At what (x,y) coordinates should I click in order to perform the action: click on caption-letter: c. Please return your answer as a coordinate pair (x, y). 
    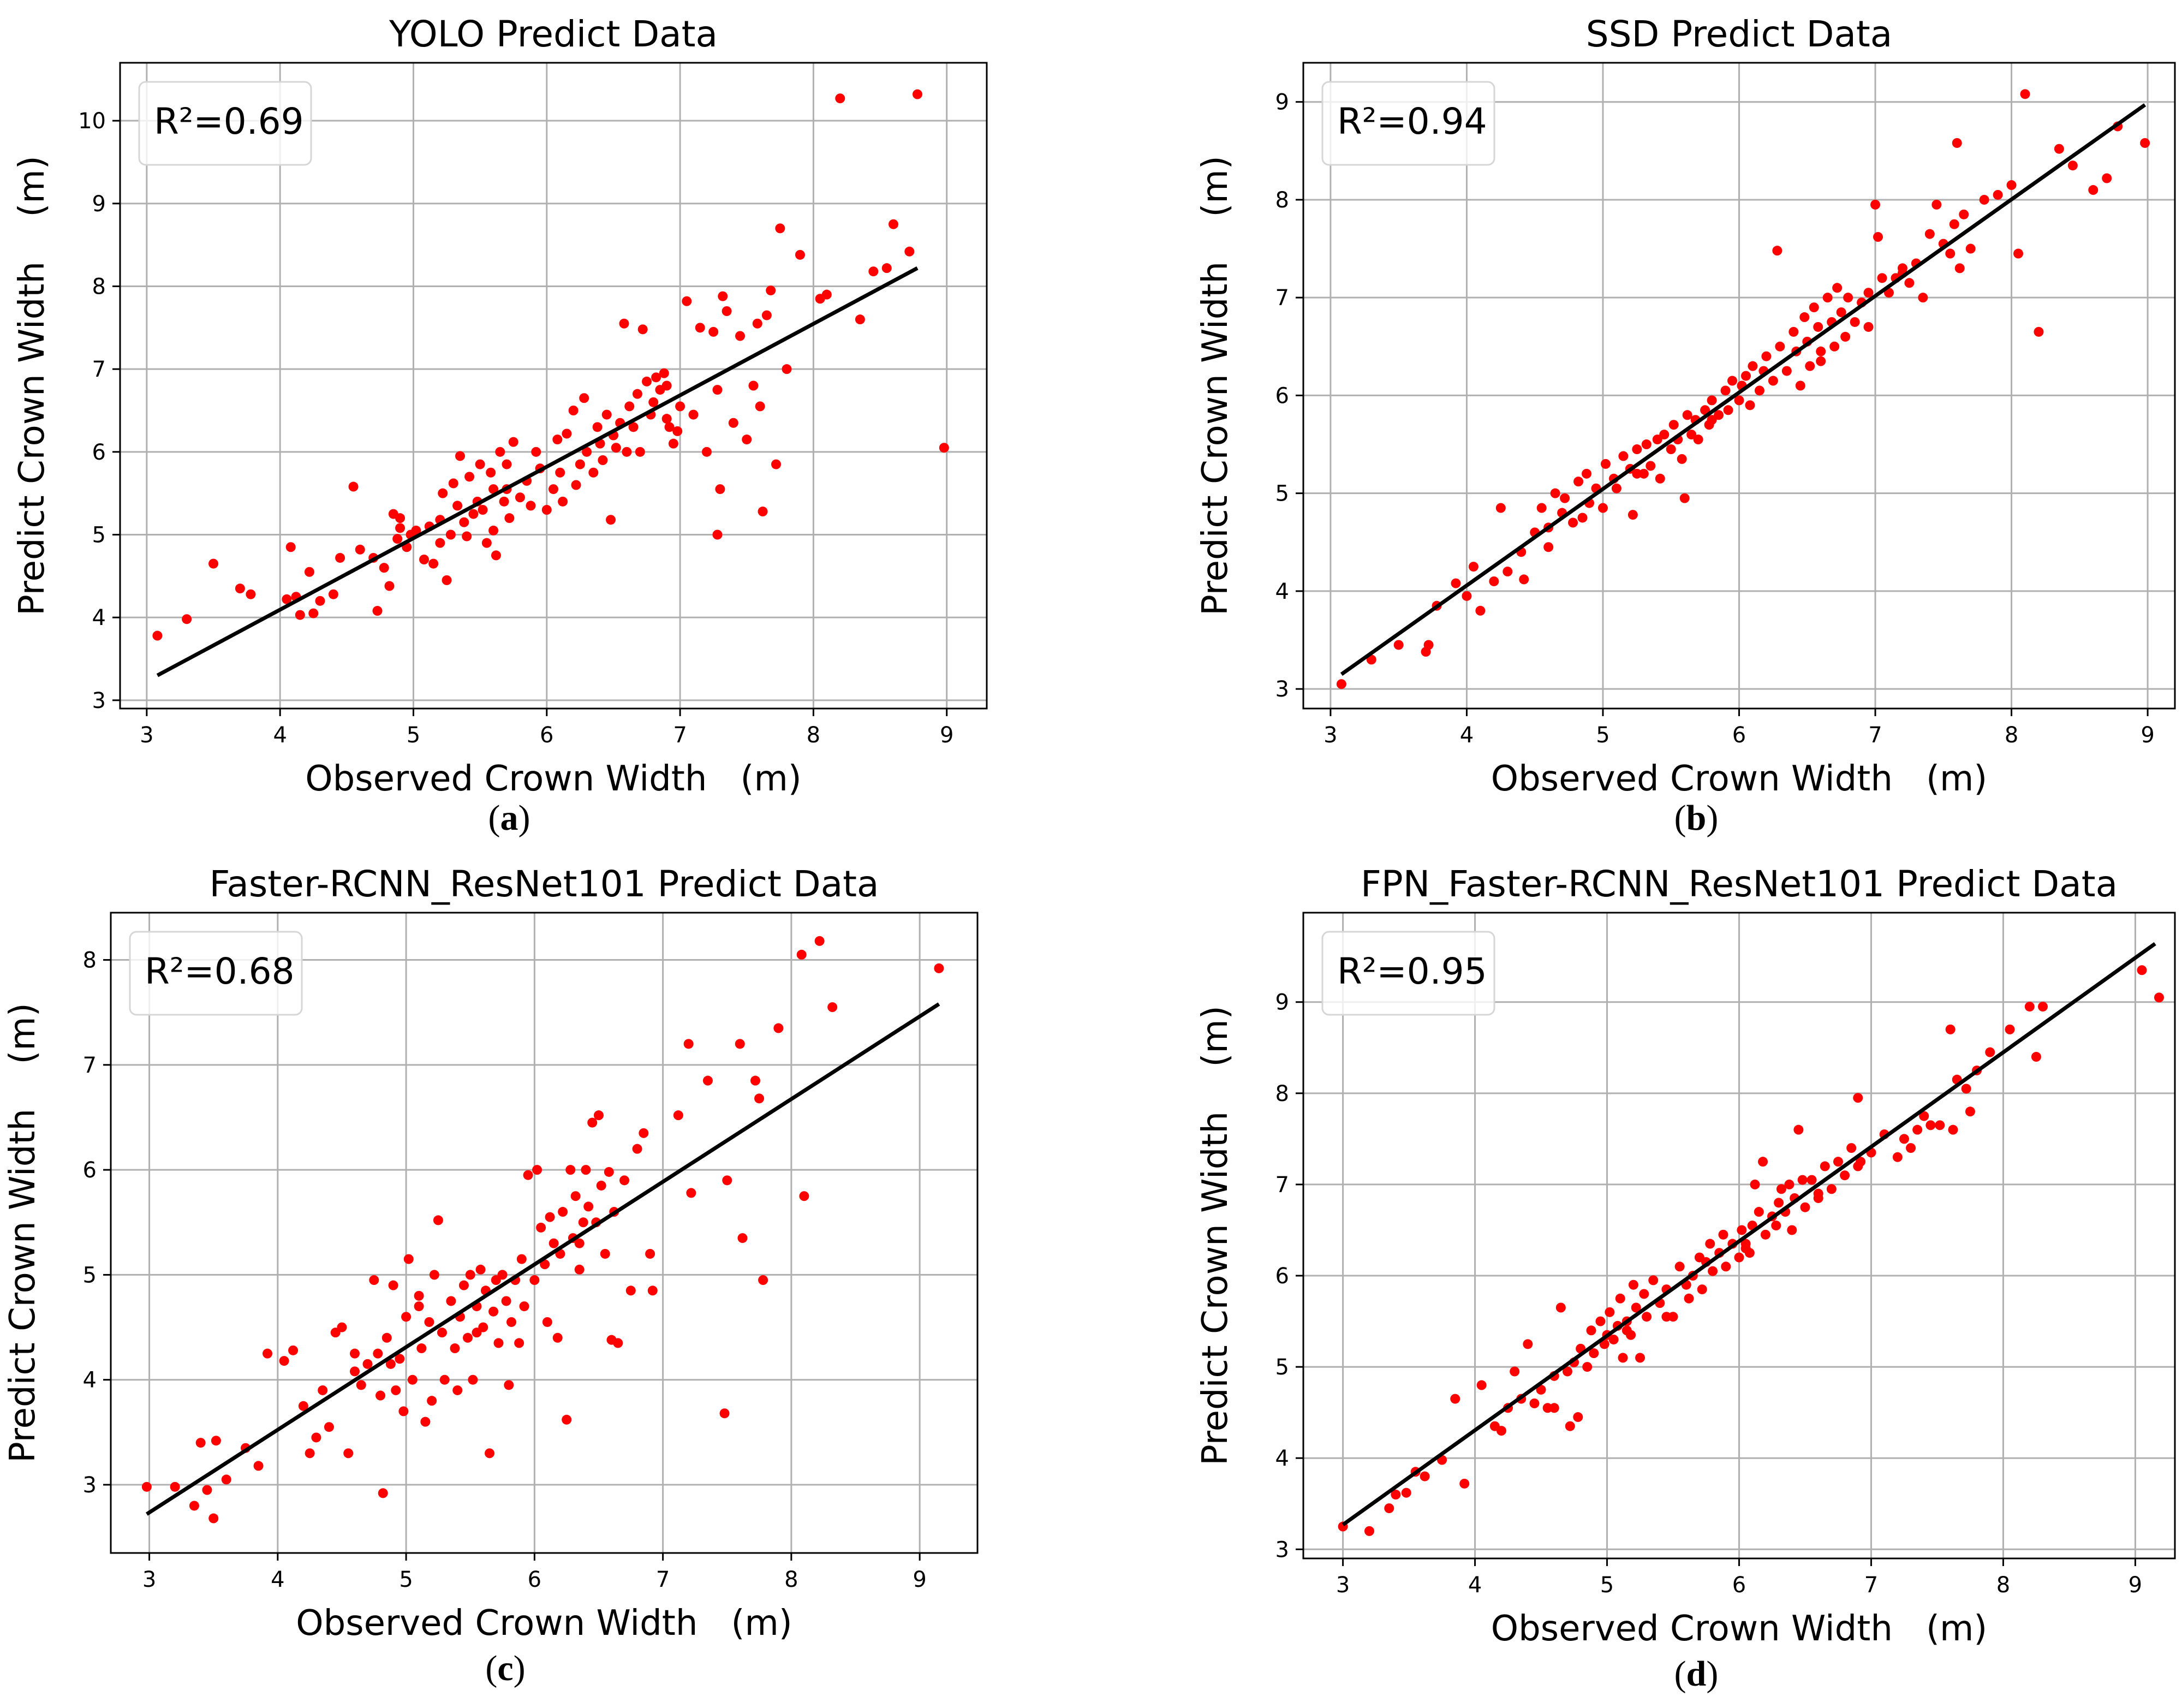
    Looking at the image, I should click on (505, 1669).